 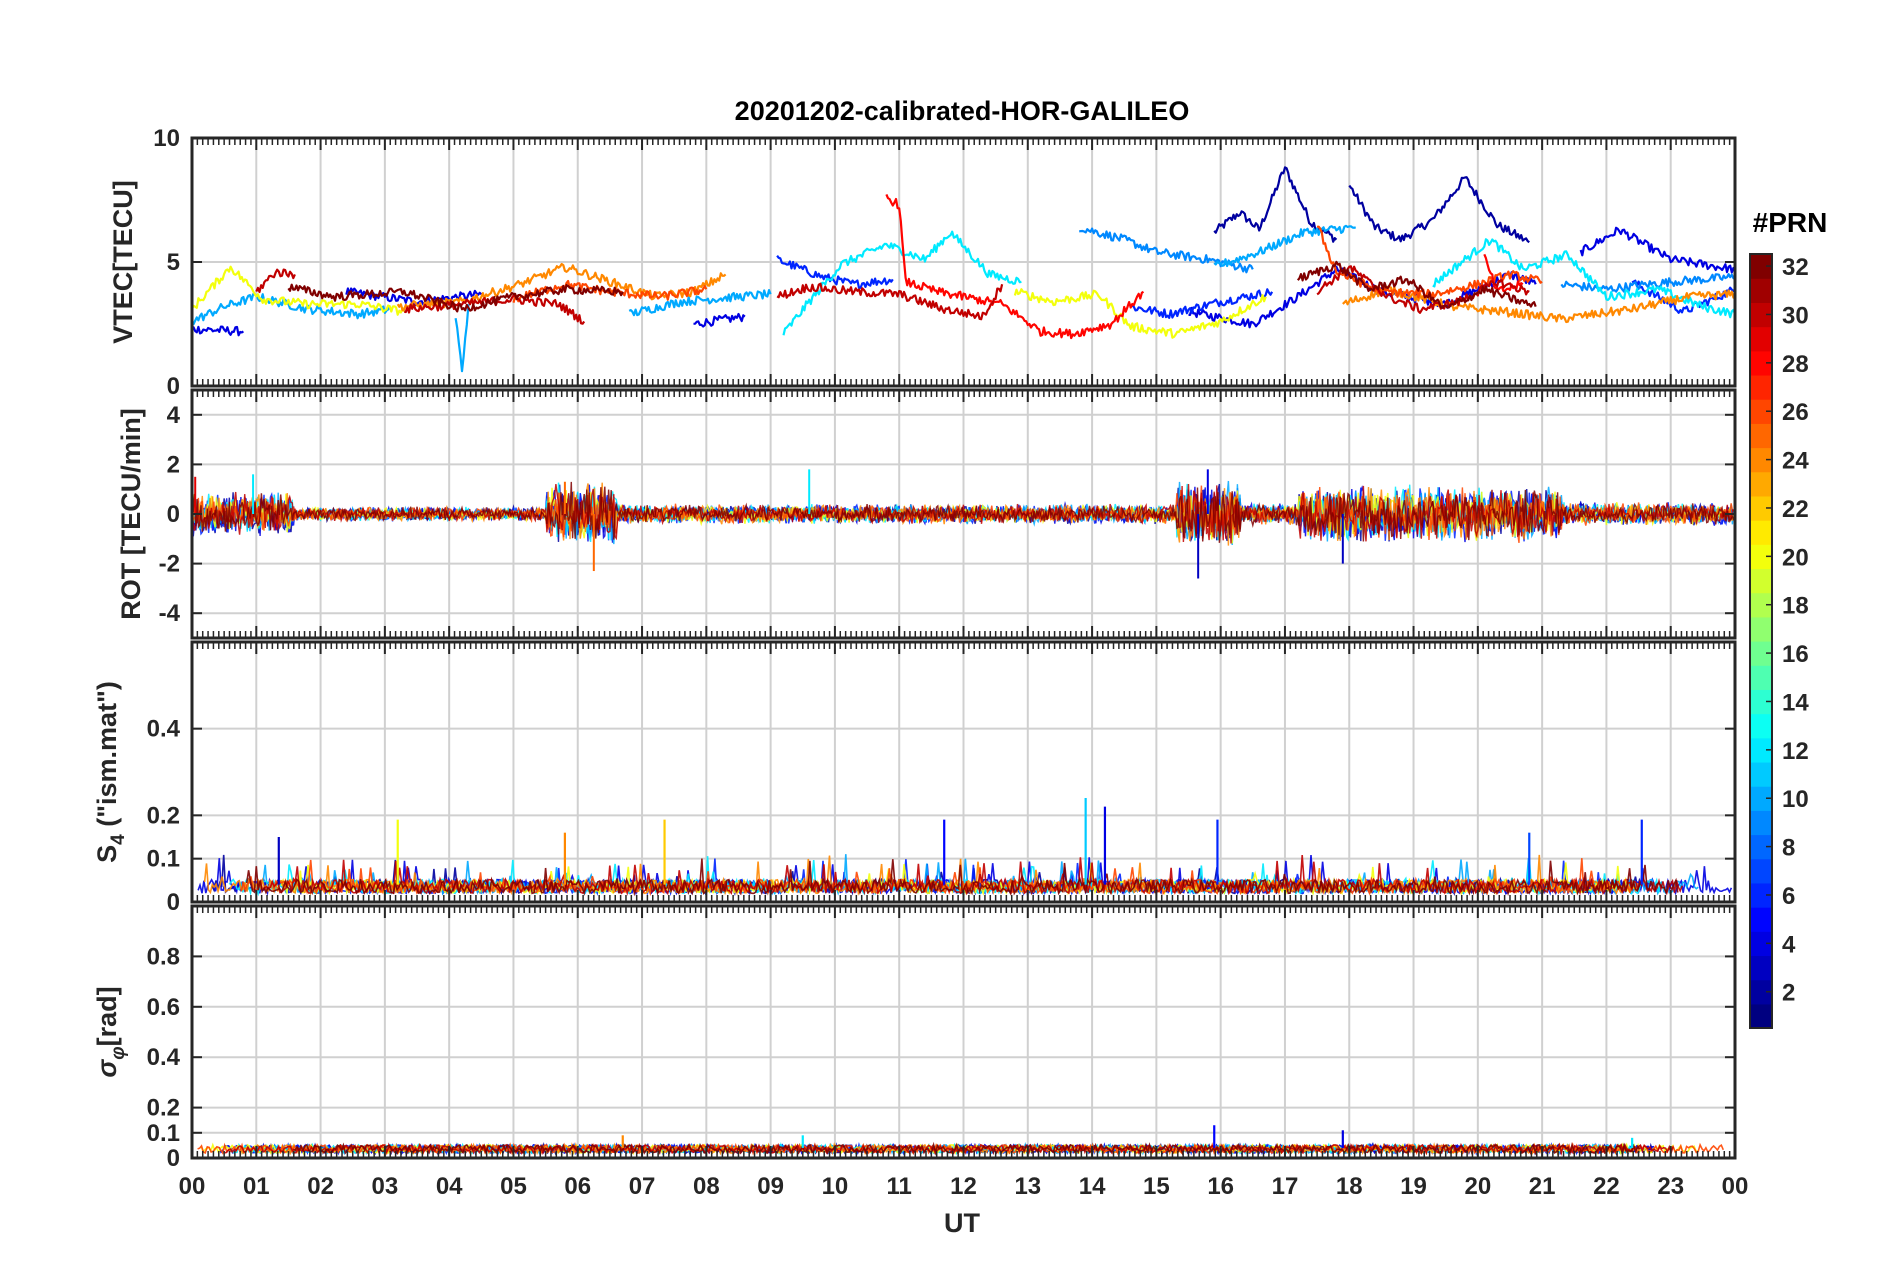 What do you see at coordinates (110, 1031) in the screenshot?
I see `panel-sigma-phi-ylabel: σφ[rad]` at bounding box center [110, 1031].